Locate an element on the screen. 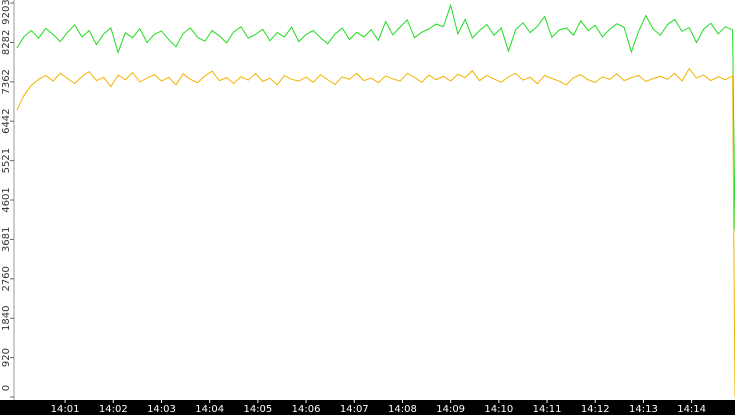 This screenshot has width=735, height=419. y-tick-label: 9203 is located at coordinates (6, 12).